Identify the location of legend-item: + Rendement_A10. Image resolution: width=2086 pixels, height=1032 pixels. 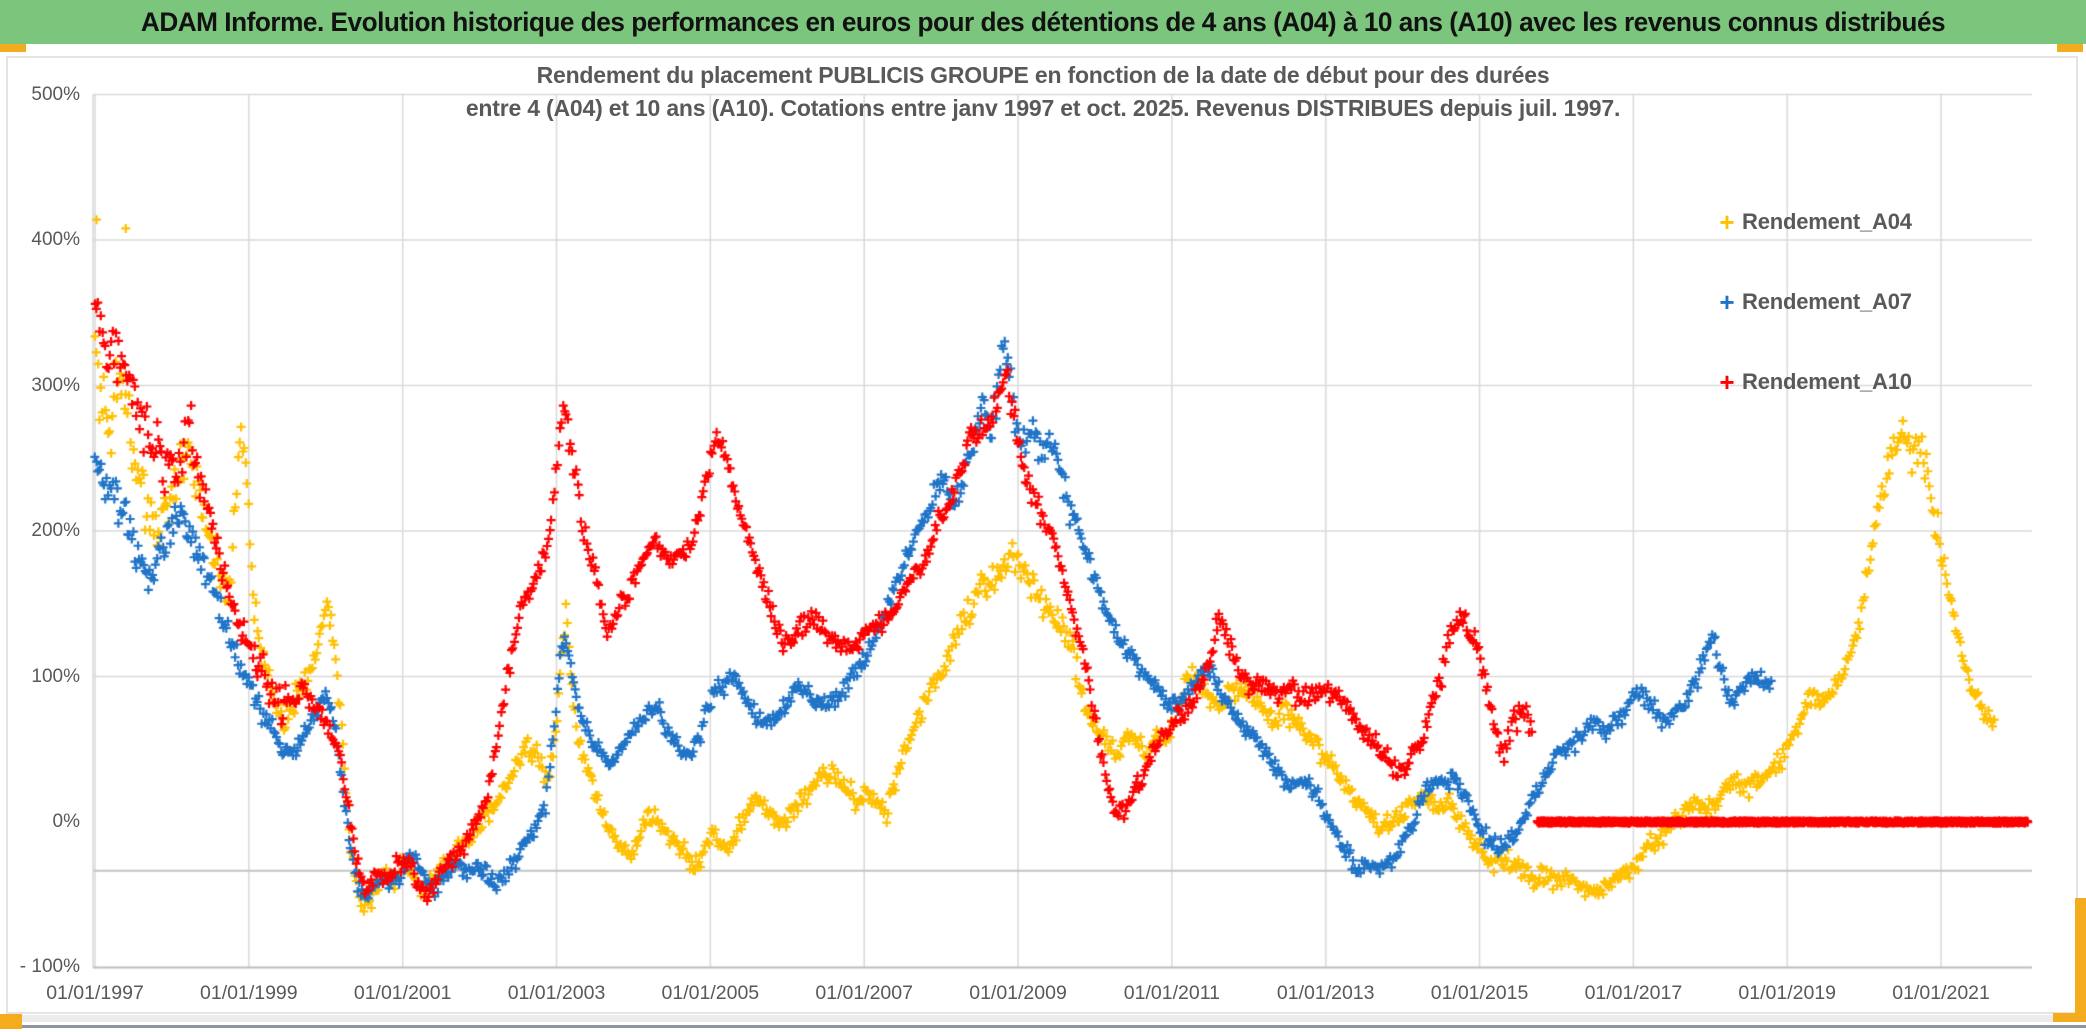
(1812, 382).